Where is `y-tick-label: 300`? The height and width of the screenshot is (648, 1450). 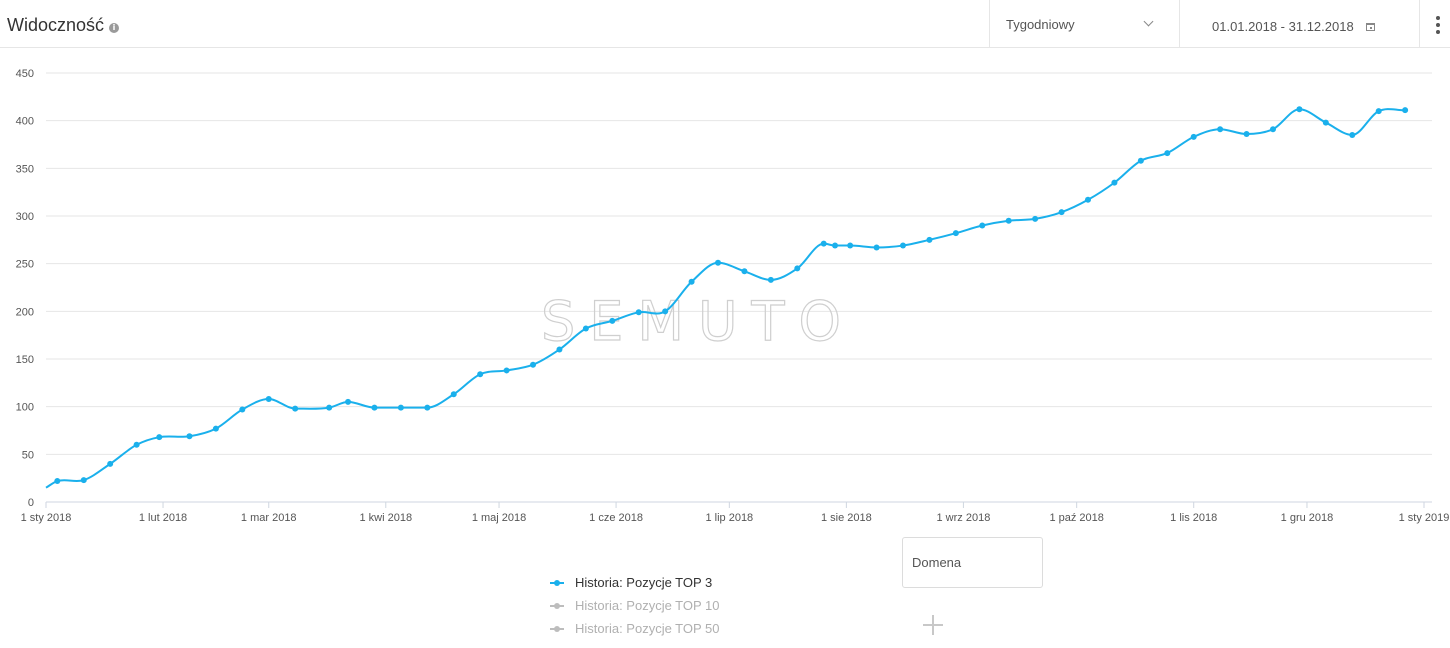 y-tick-label: 300 is located at coordinates (25, 217).